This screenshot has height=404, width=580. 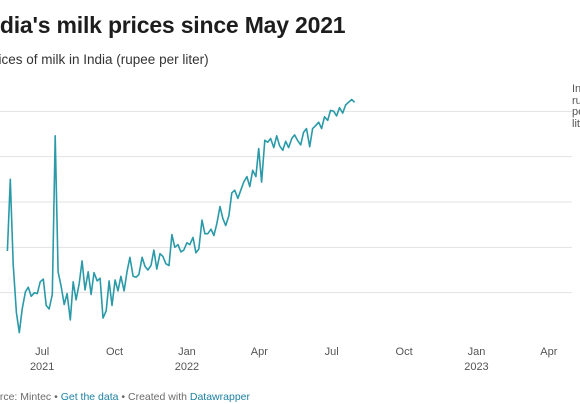 I want to click on x-tick-year-label: 2021, so click(x=42, y=367).